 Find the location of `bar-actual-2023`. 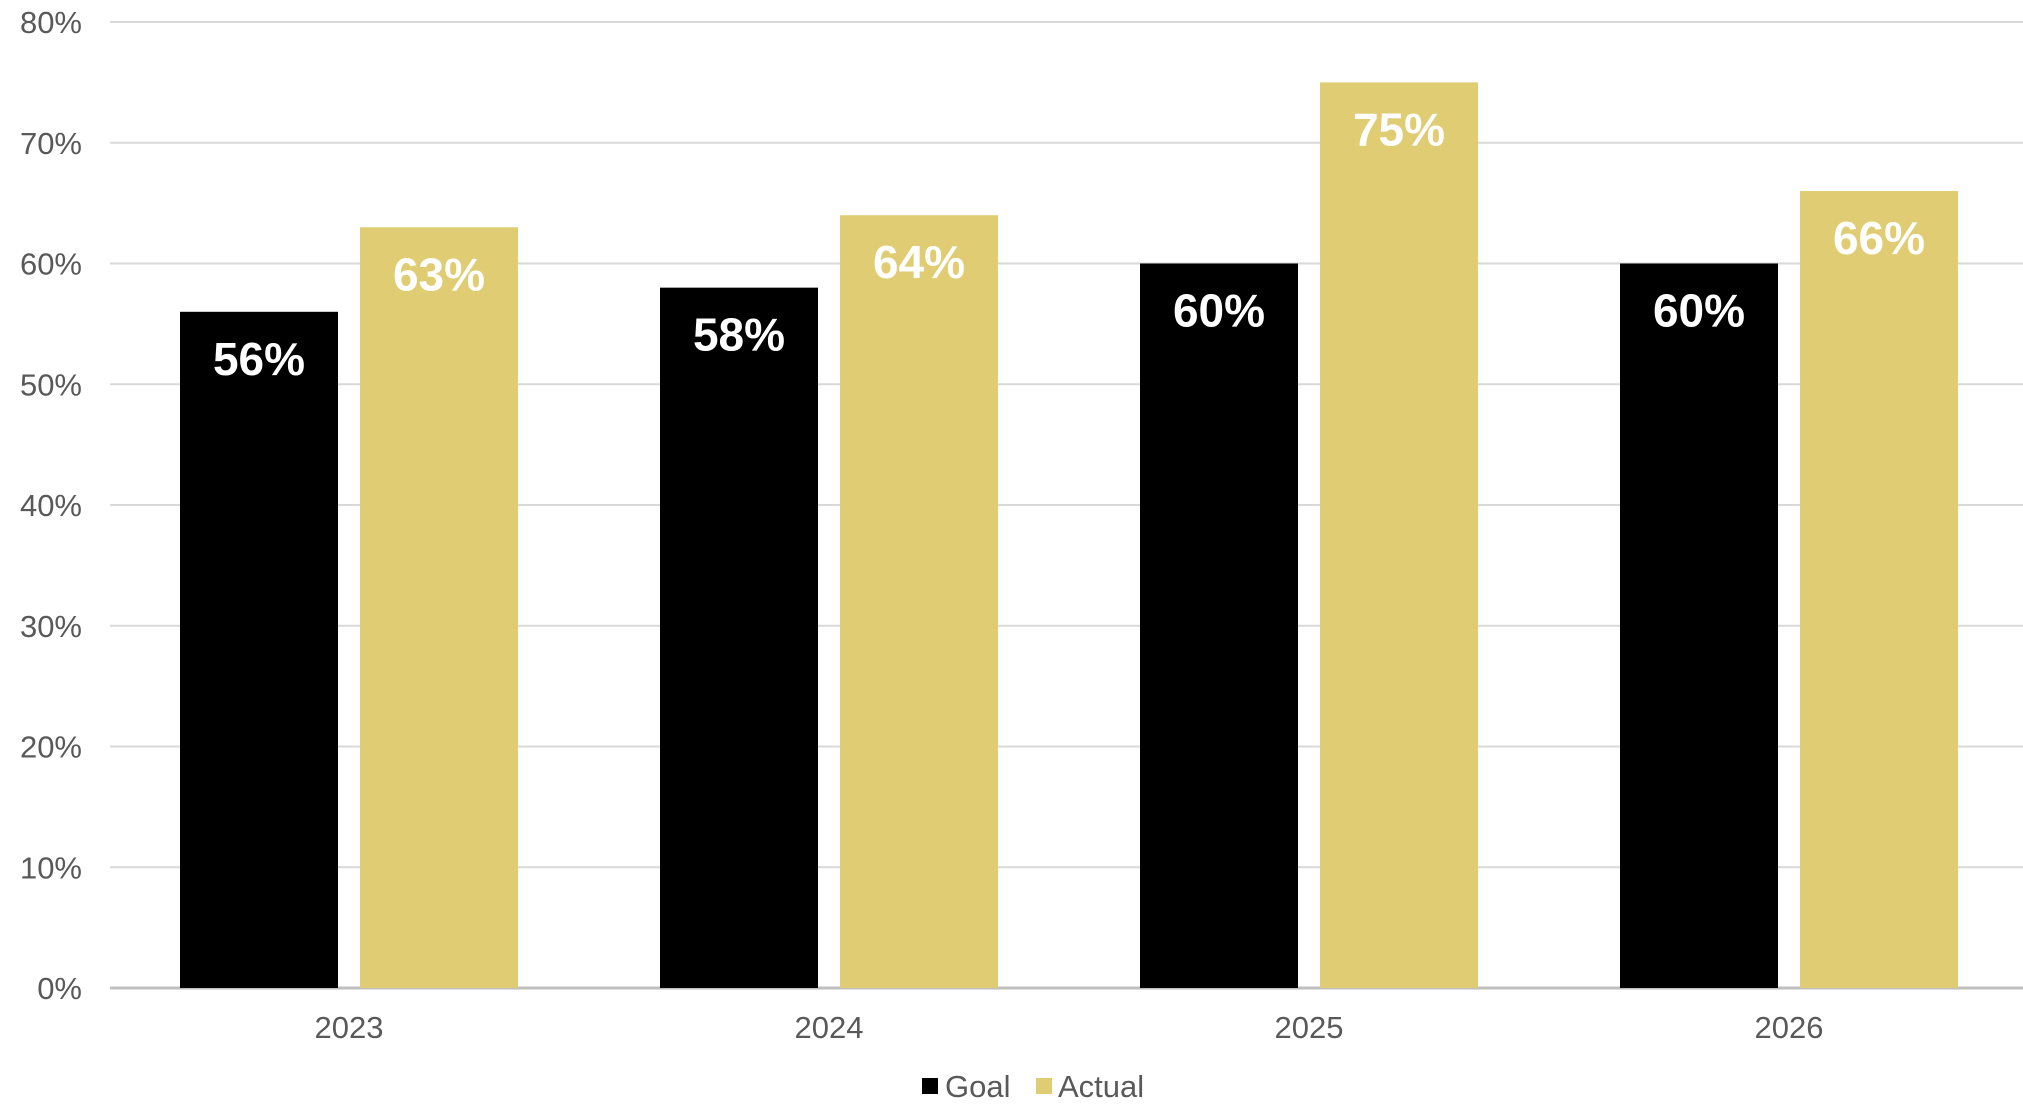

bar-actual-2023 is located at coordinates (439, 607).